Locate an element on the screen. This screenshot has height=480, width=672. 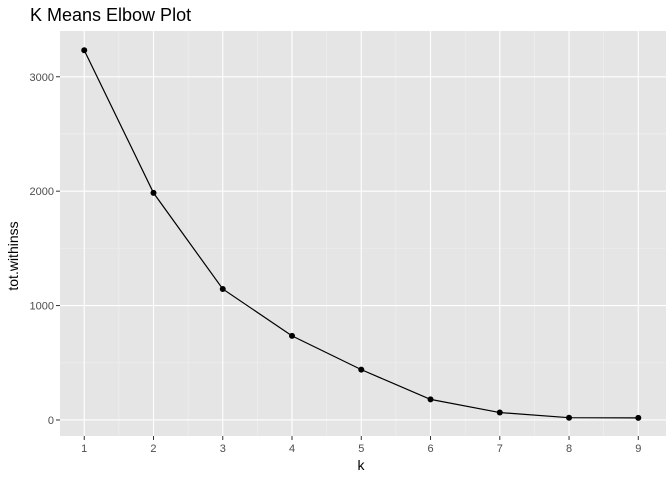
x-axis-label: k is located at coordinates (362, 465).